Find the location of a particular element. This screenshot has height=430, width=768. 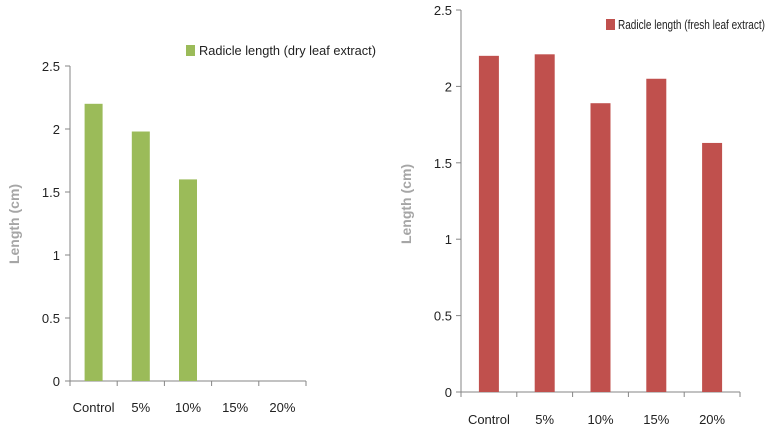

bars is located at coordinates (140, 242).